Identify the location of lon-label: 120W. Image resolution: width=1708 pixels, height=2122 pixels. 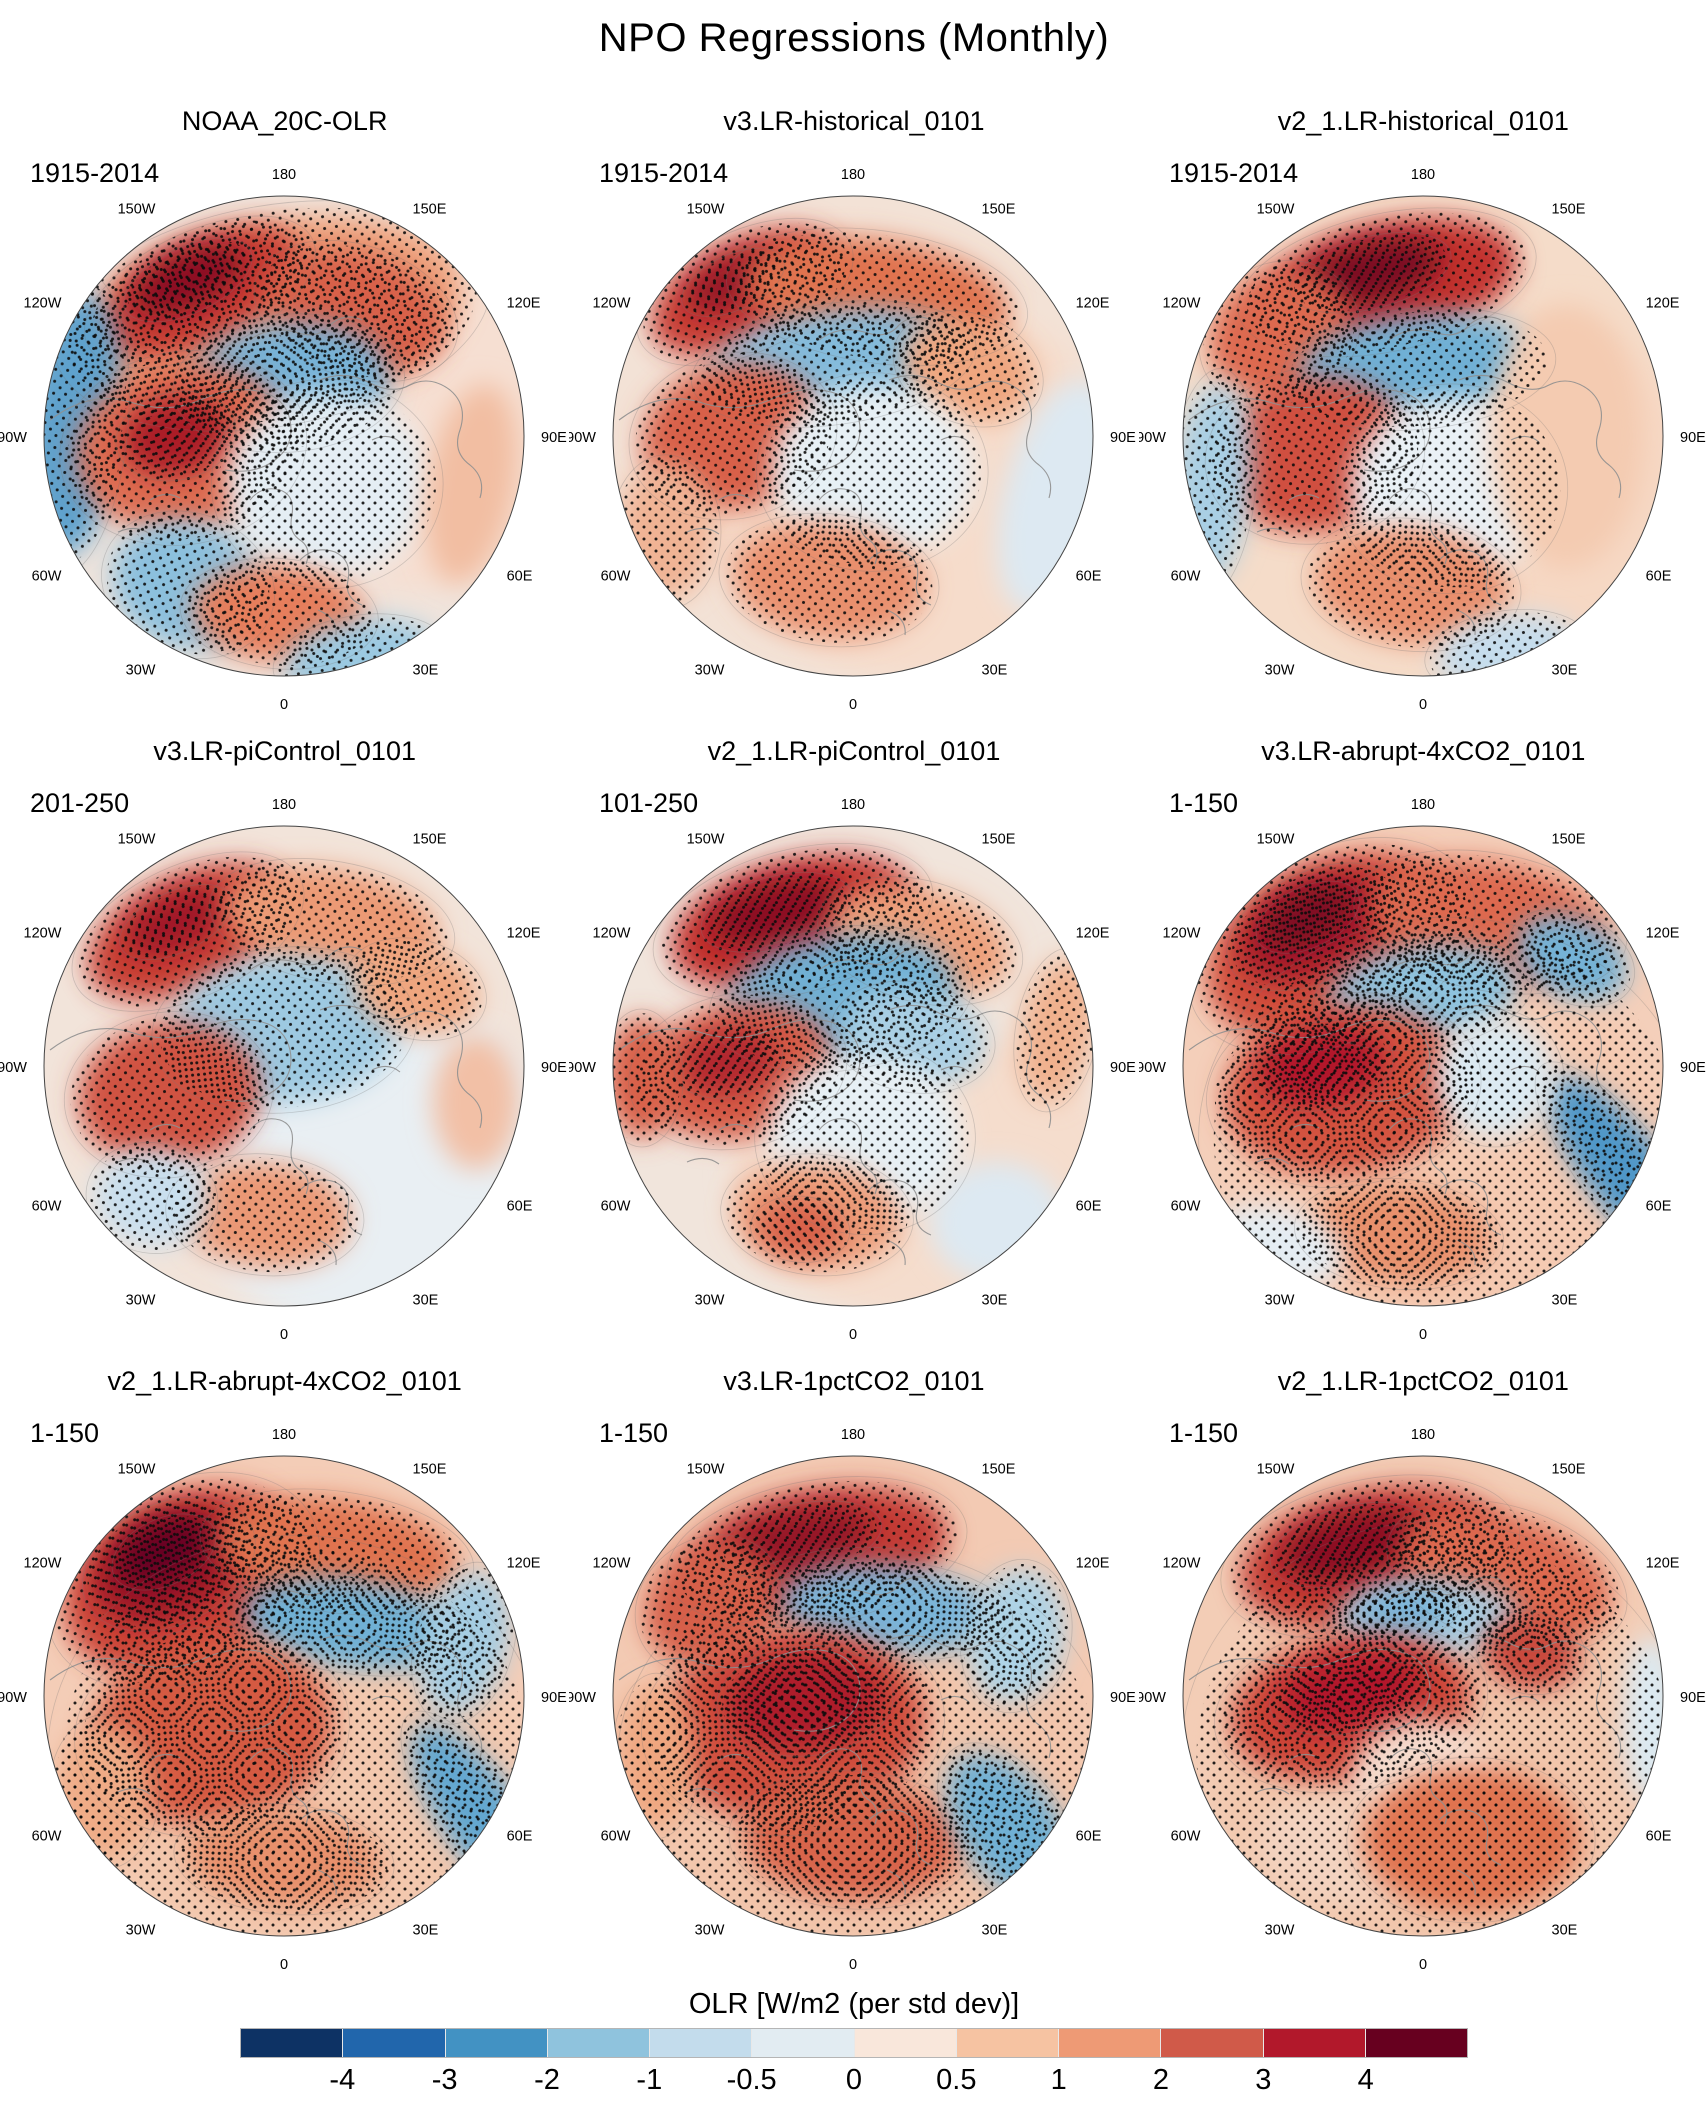
(43, 934).